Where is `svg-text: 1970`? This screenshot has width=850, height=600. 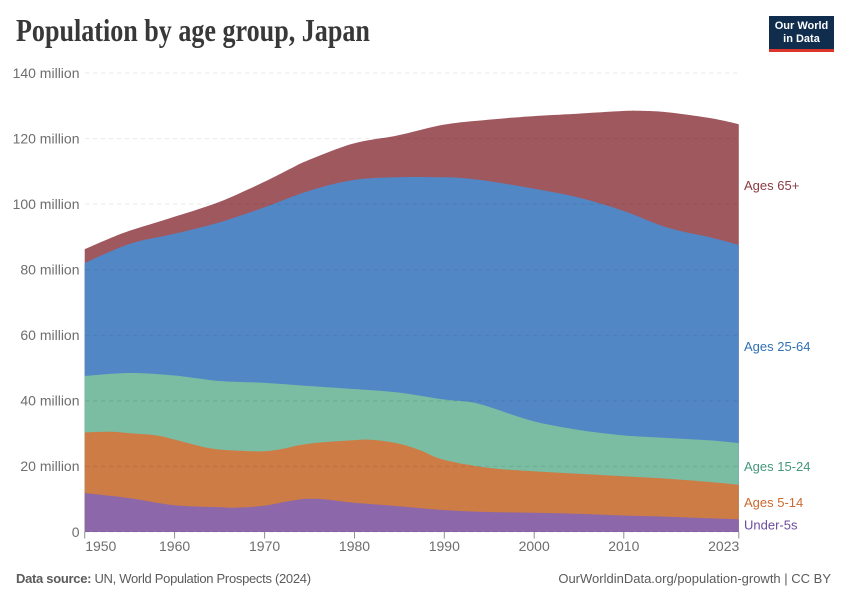 svg-text: 1970 is located at coordinates (264, 546).